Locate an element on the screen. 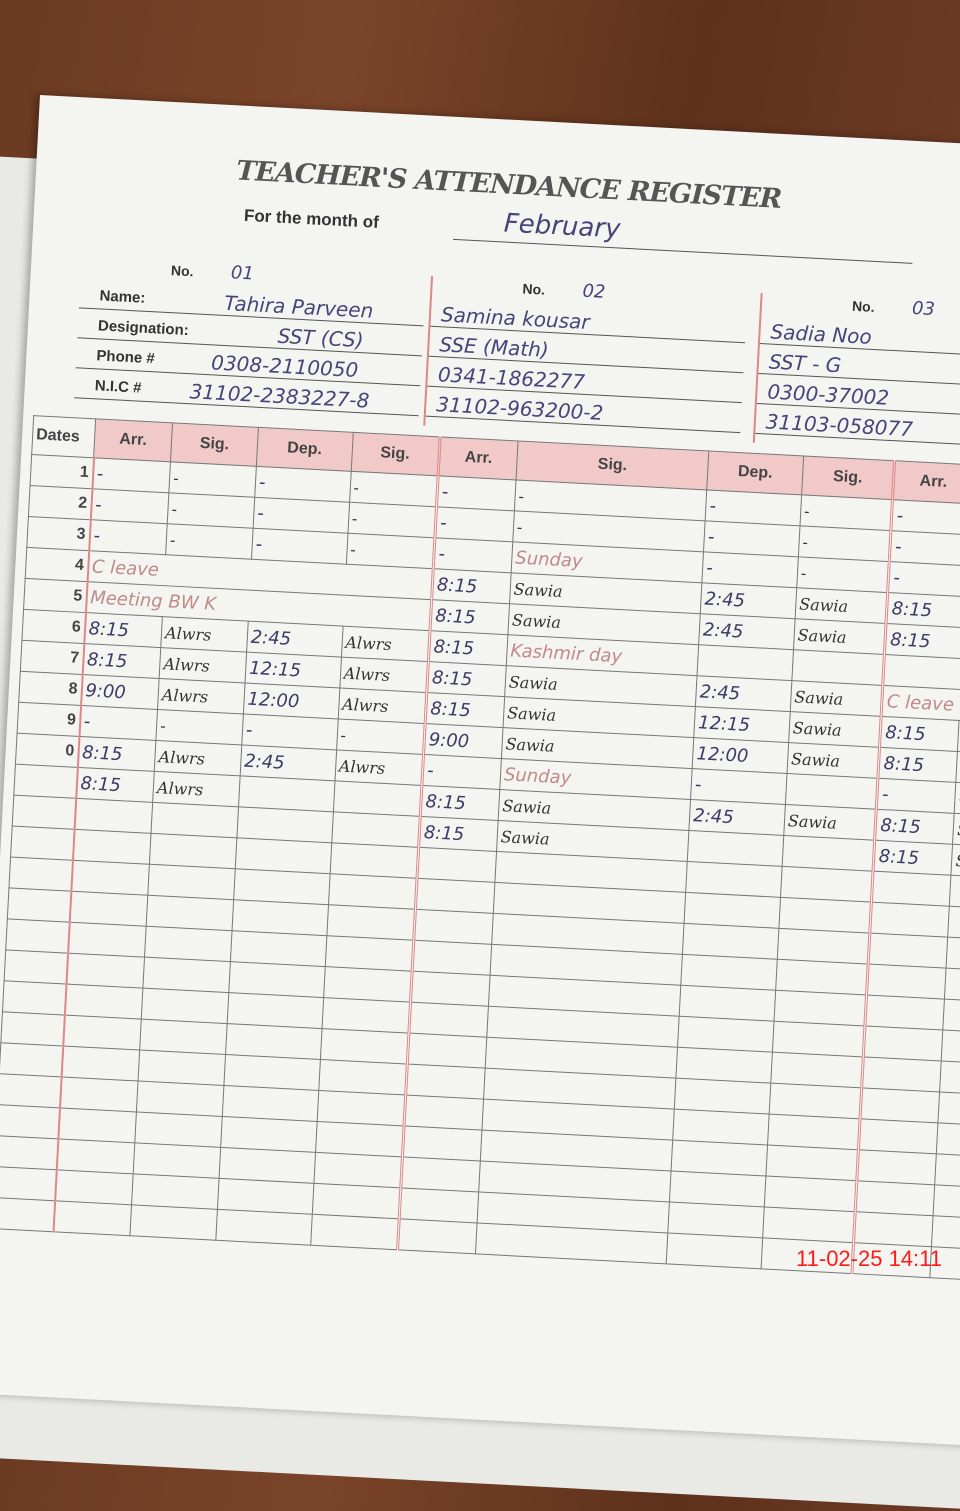  date-cell: 9 is located at coordinates (49, 719).